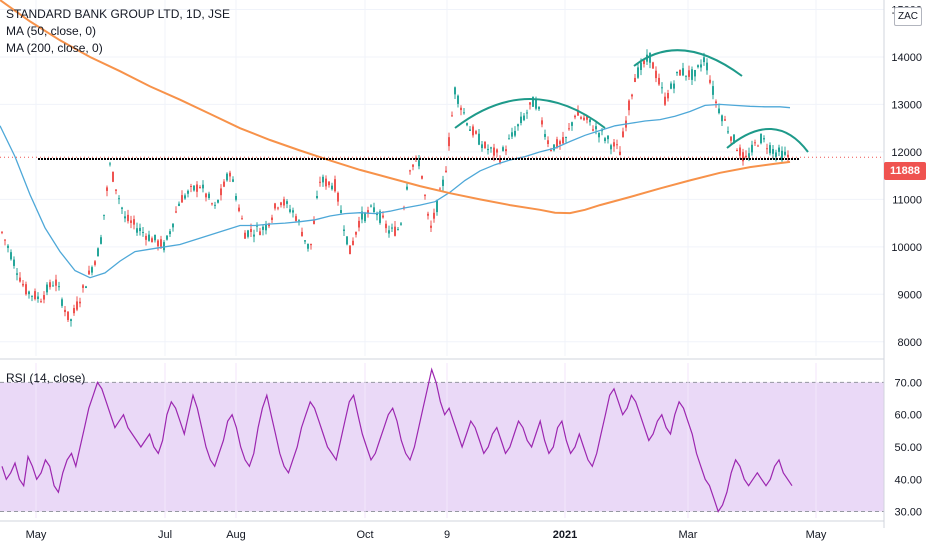 The width and height of the screenshot is (932, 550). Describe the element at coordinates (447, 535) in the screenshot. I see `time-tick-label: 9` at that location.